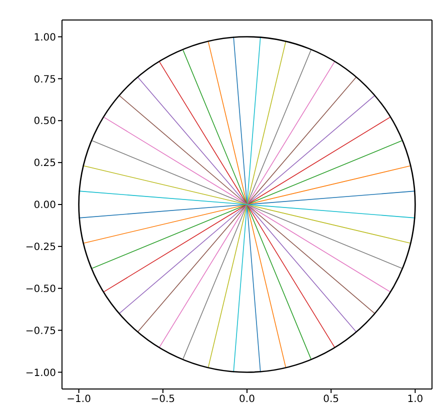 The image size is (446, 419). Describe the element at coordinates (415, 400) in the screenshot. I see `x-tick-label: 1.0` at that location.